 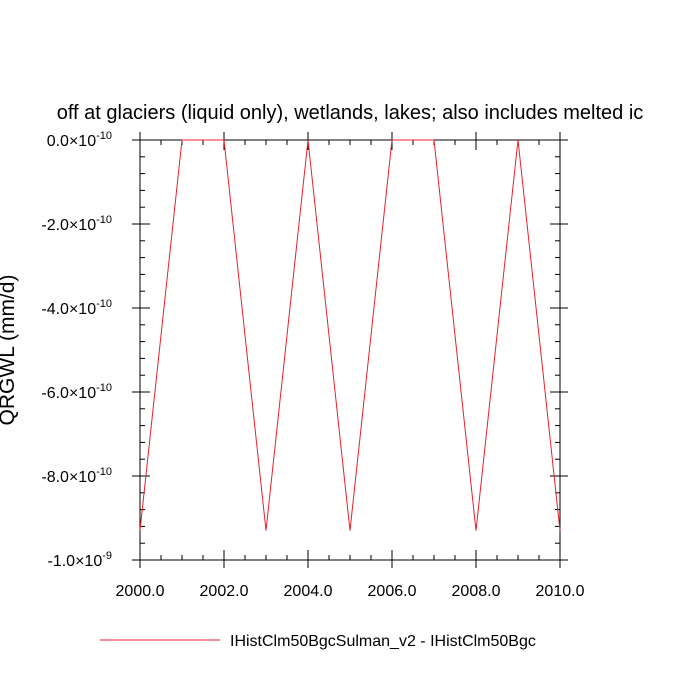 What do you see at coordinates (76, 224) in the screenshot?
I see `y-tick-label: -2.0×10⁻¹⁰` at bounding box center [76, 224].